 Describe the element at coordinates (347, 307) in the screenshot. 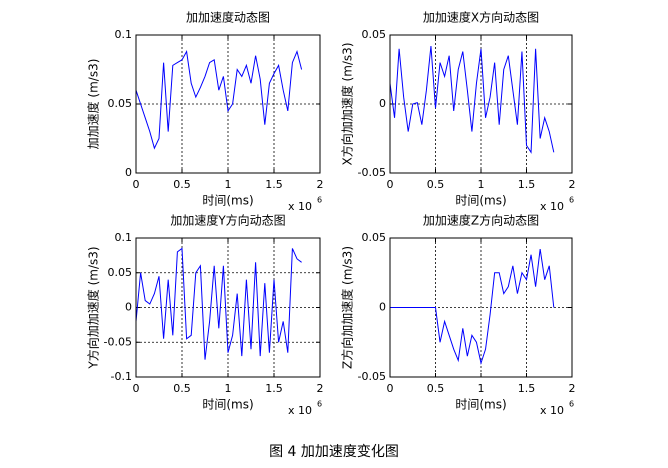

I see `y-axis-label: Z方向加加速度 (m/s3)` at that location.